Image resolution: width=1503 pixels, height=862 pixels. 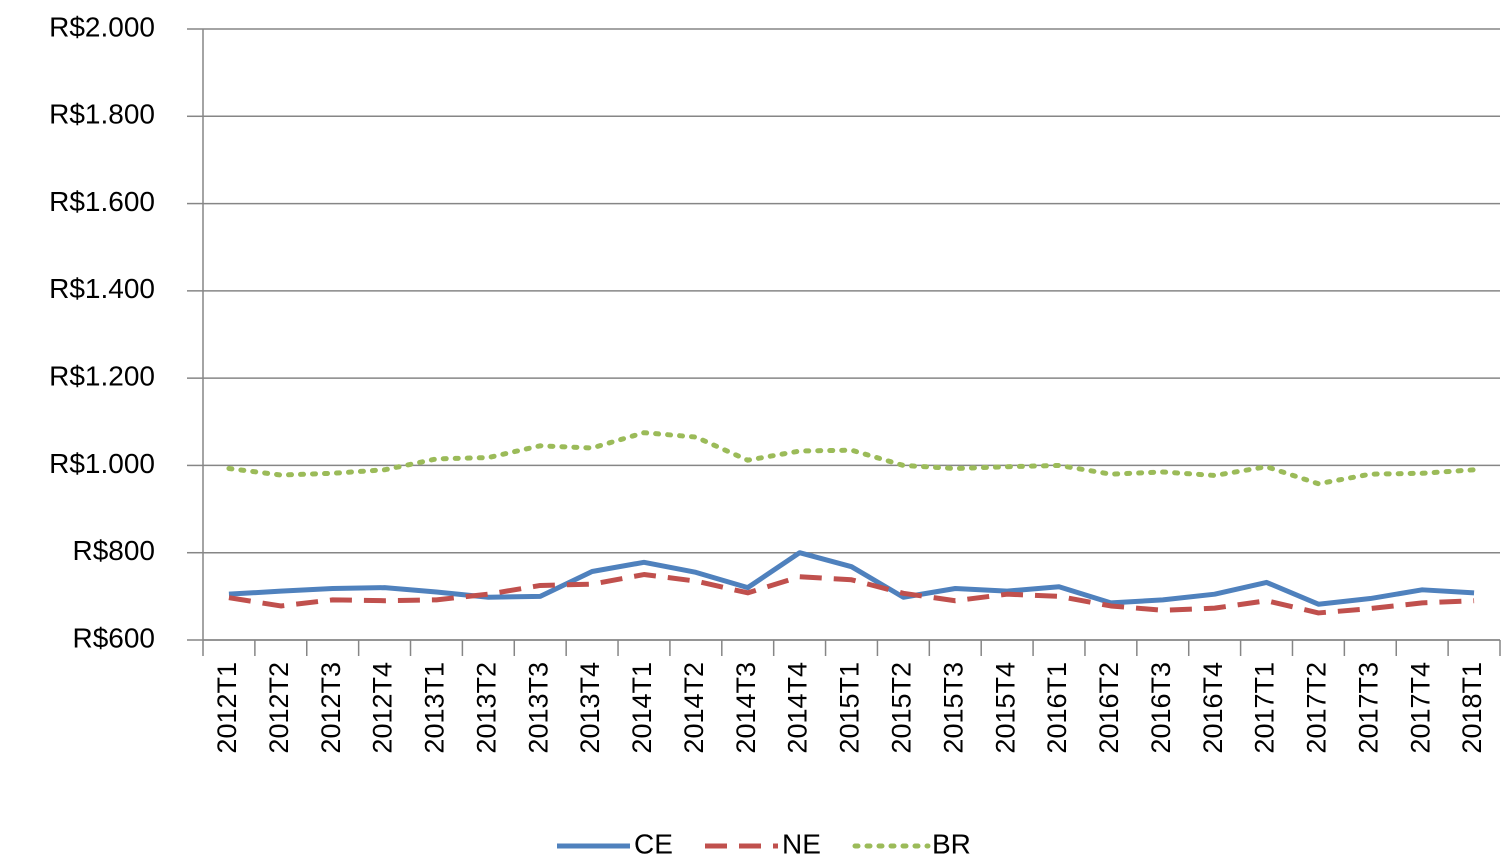 I want to click on x-tick-label: 2015T4, so click(x=1005, y=708).